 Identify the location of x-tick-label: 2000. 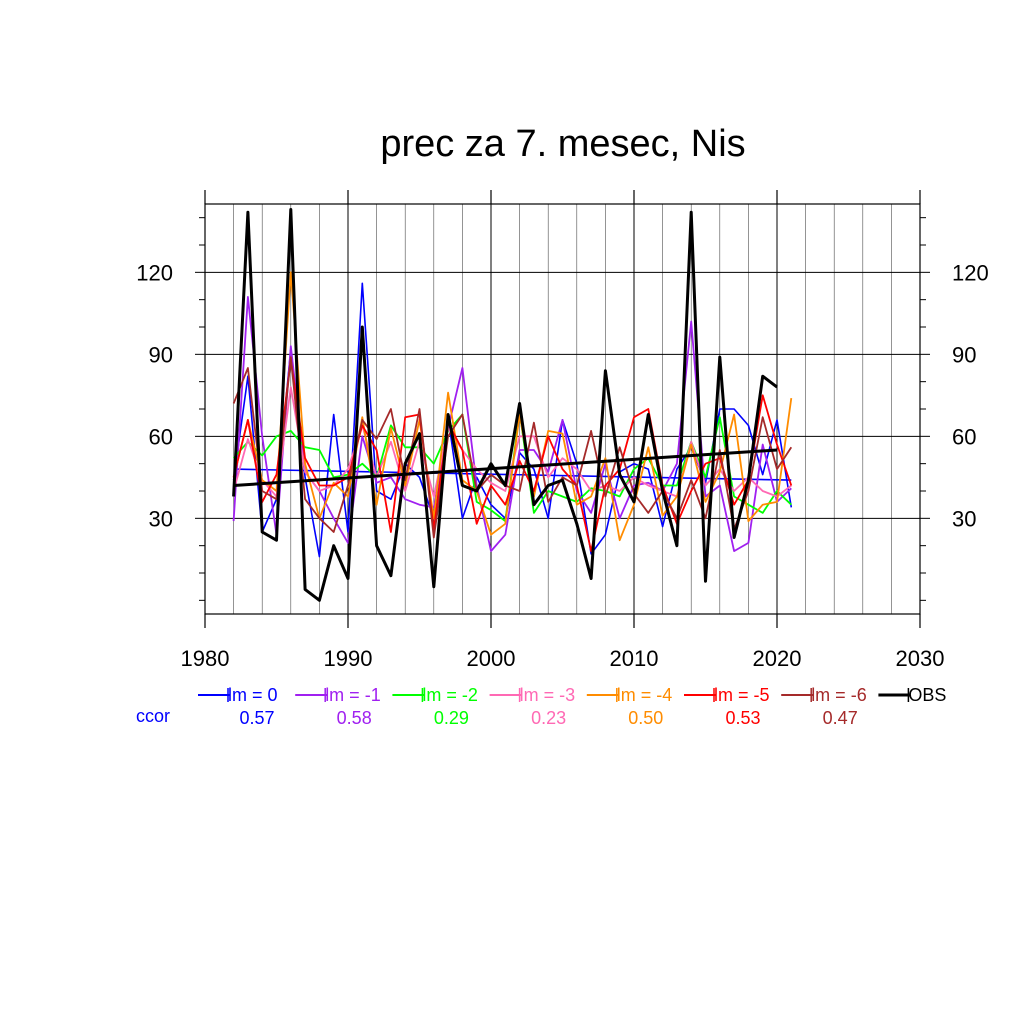
(491, 658).